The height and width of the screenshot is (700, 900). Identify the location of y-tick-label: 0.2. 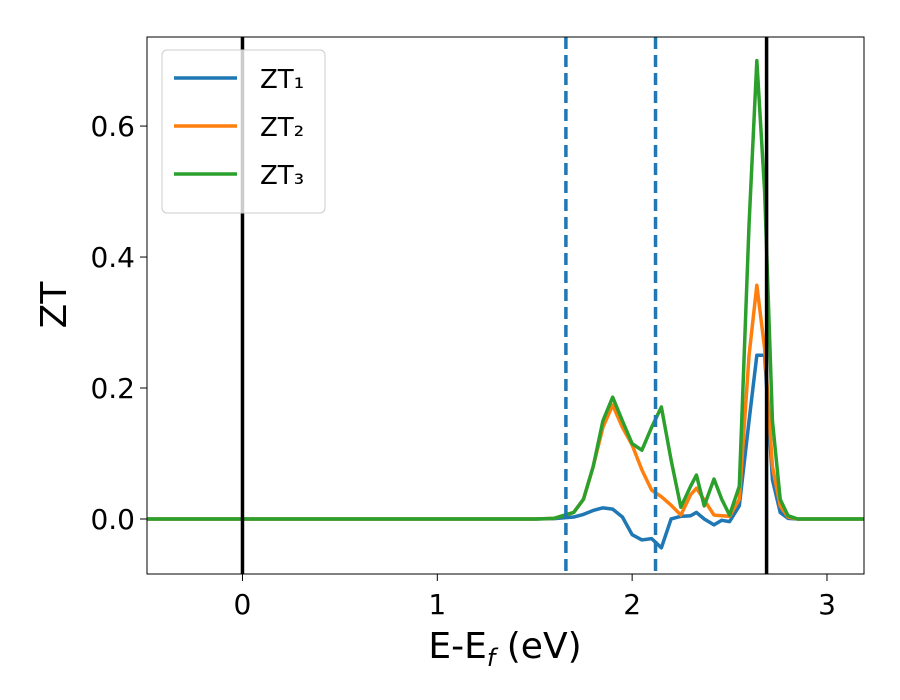
(112, 388).